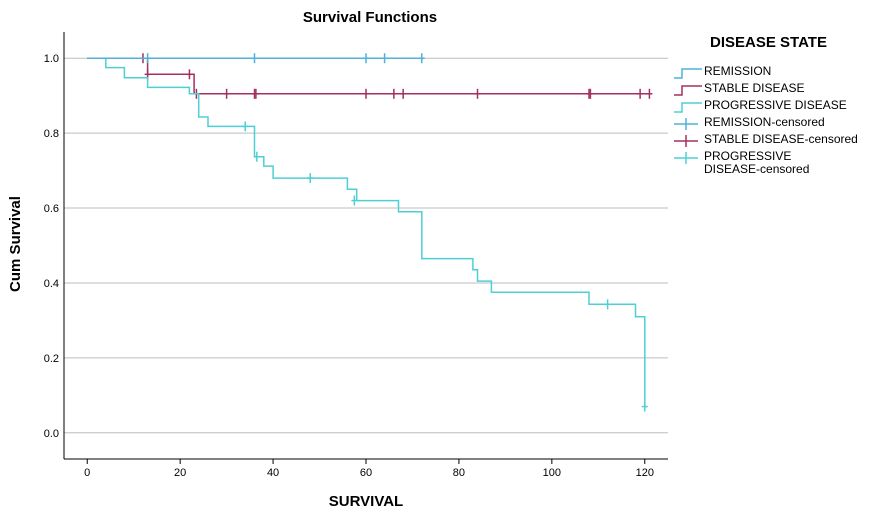 Image resolution: width=886 pixels, height=514 pixels. What do you see at coordinates (273, 473) in the screenshot?
I see `x-tick-label: 40` at bounding box center [273, 473].